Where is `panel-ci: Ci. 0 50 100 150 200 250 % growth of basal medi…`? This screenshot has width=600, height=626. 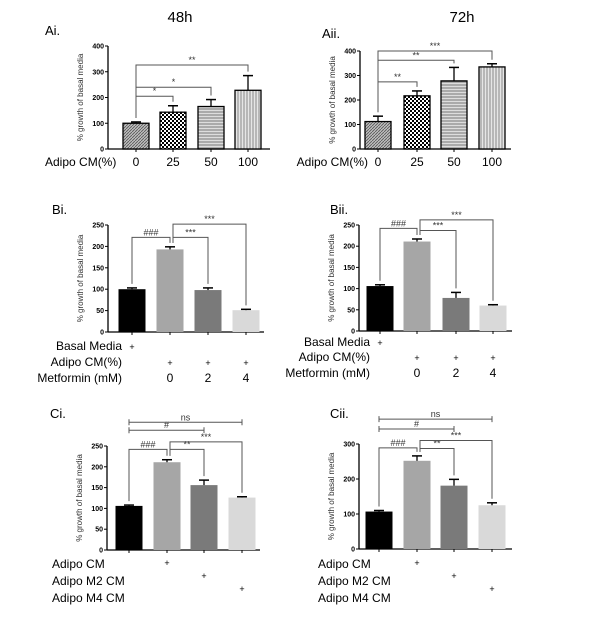
panel-ci: Ci. 0 50 100 150 200 250 % growth of basal medi… is located at coordinates (155, 505).